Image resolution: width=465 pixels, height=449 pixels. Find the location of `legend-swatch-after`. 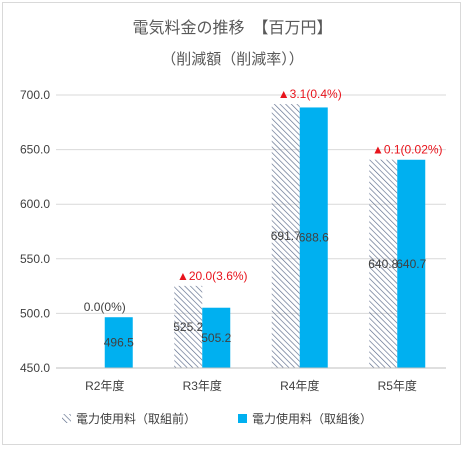

legend-swatch-after is located at coordinates (242, 418).